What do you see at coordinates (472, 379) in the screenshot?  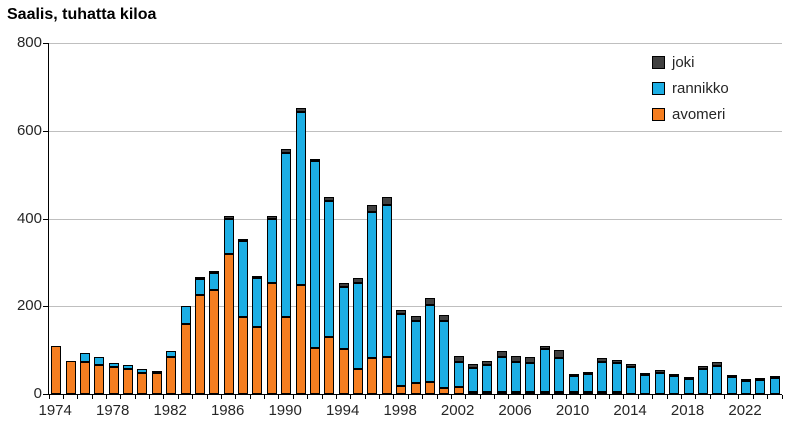 I see `bar-2003` at bounding box center [472, 379].